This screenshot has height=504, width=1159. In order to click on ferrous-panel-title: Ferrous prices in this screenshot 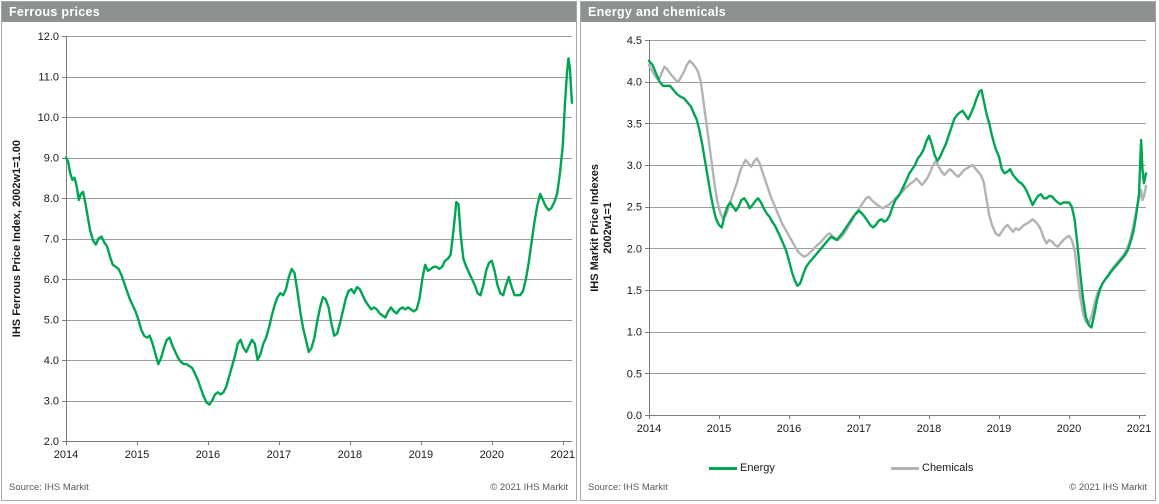, I will do `click(55, 12)`.